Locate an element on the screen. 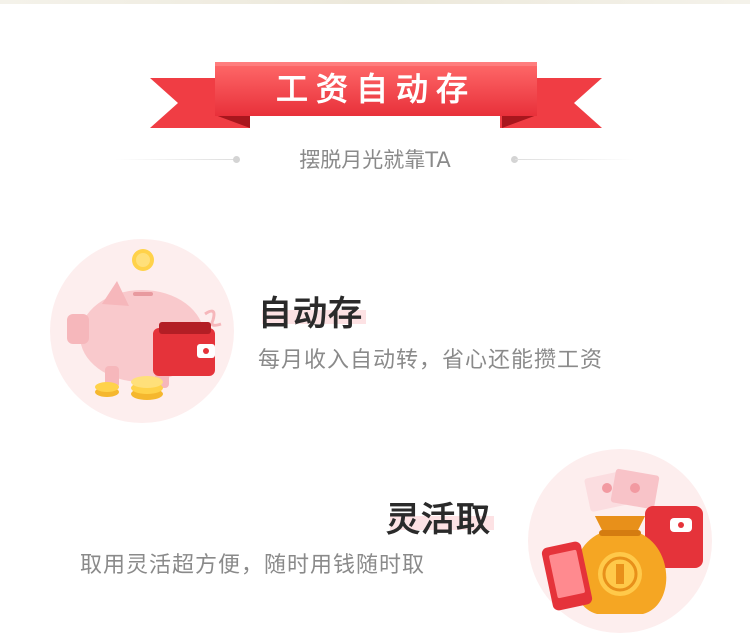 This screenshot has width=750, height=643. feature1-description: 每月收入自动转，省心还能攒工资 is located at coordinates (431, 360).